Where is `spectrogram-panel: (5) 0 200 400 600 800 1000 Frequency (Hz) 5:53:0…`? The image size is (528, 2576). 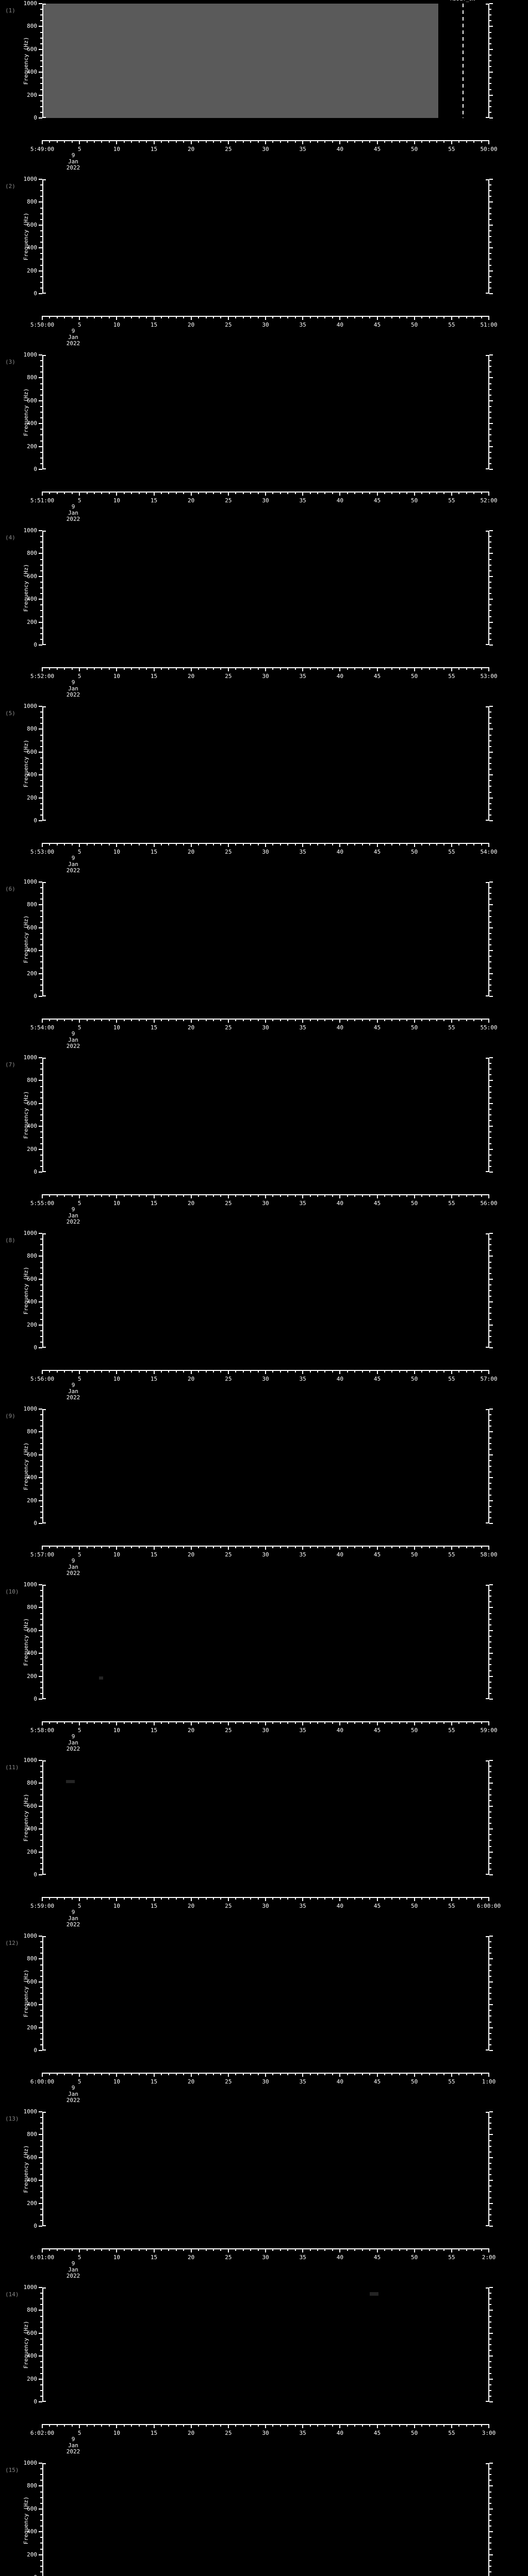
spectrogram-panel: (5) 0 200 400 600 800 1000 Frequency (Hz) 5:53:0… is located at coordinates (264, 790).